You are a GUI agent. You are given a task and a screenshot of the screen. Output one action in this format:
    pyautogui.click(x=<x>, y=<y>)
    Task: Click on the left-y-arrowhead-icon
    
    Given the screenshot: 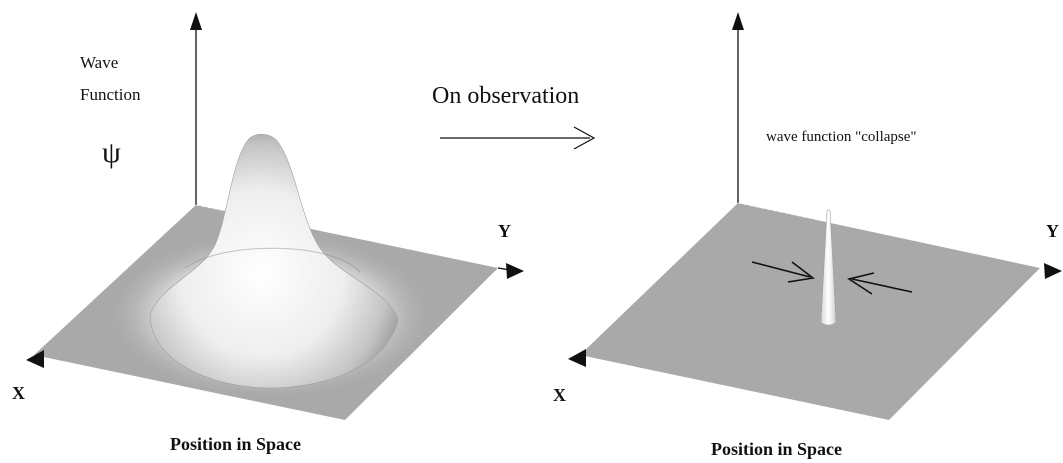 What is the action you would take?
    pyautogui.click(x=515, y=271)
    